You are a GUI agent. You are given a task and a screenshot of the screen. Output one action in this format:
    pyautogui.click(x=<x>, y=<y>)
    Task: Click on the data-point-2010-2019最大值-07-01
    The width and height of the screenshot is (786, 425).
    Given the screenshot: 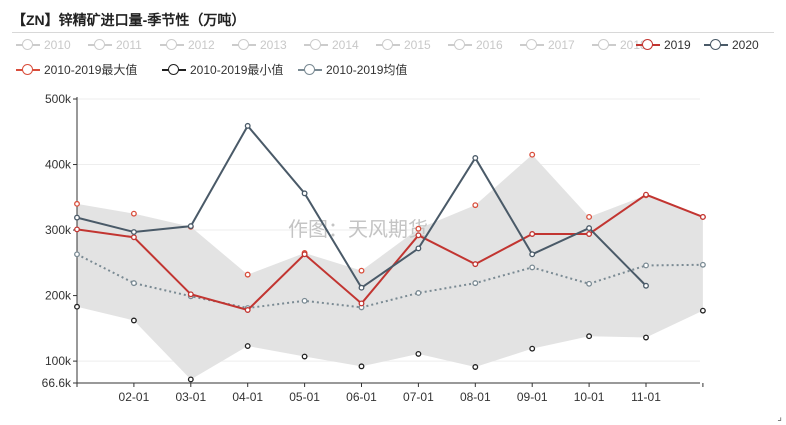 What is the action you would take?
    pyautogui.click(x=418, y=228)
    